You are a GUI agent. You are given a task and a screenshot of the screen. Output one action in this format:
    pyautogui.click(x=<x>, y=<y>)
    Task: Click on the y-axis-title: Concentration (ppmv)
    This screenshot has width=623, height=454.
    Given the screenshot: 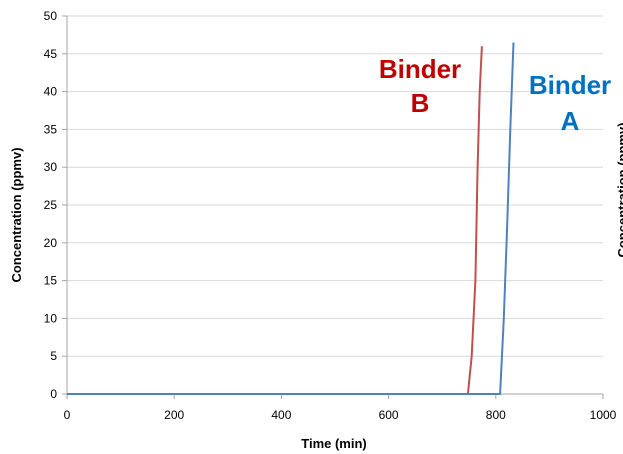 What is the action you would take?
    pyautogui.click(x=16, y=214)
    